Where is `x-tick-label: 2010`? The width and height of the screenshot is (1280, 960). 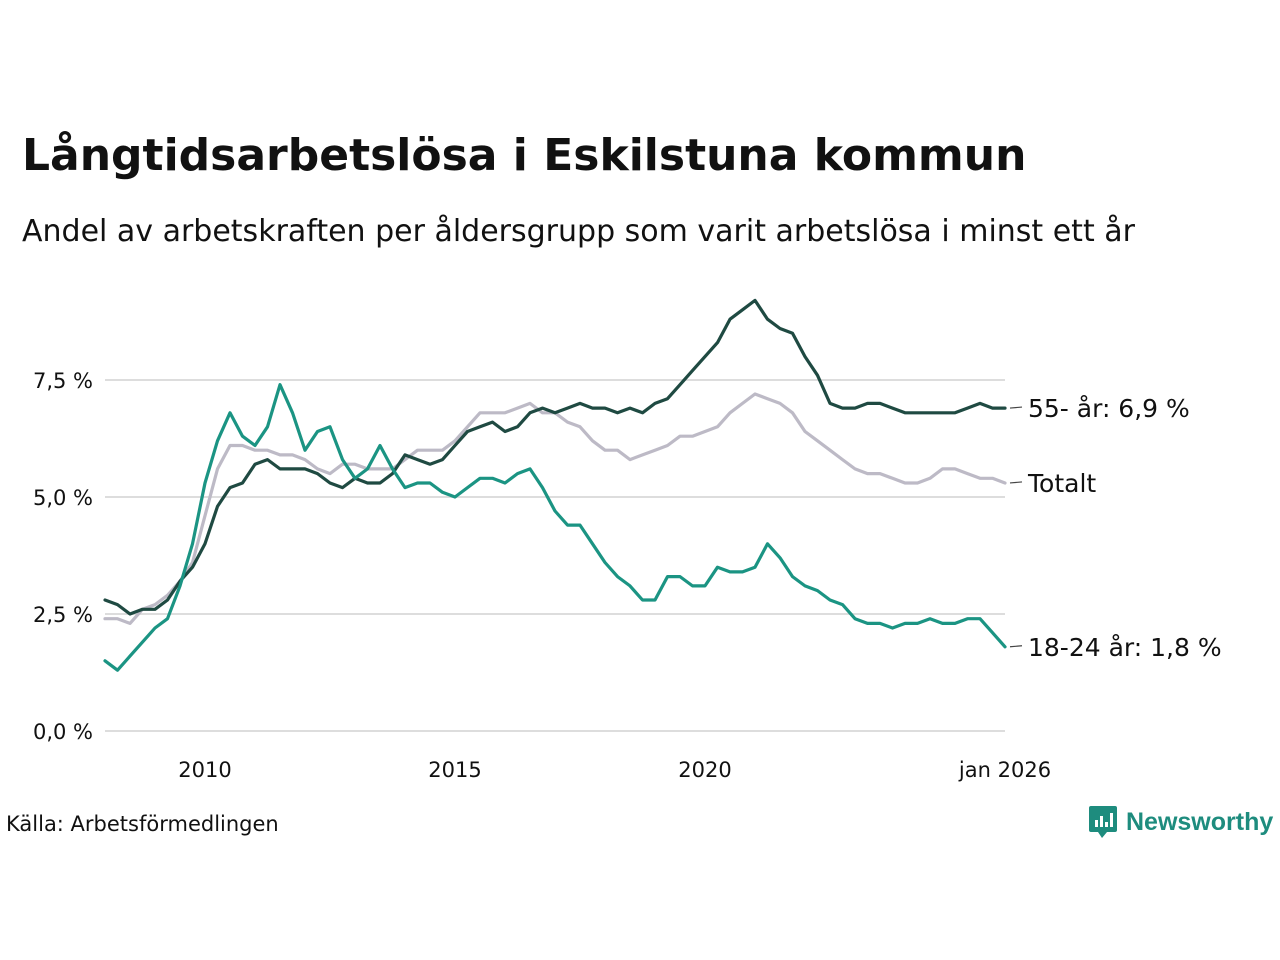 x-tick-label: 2010 is located at coordinates (204, 770).